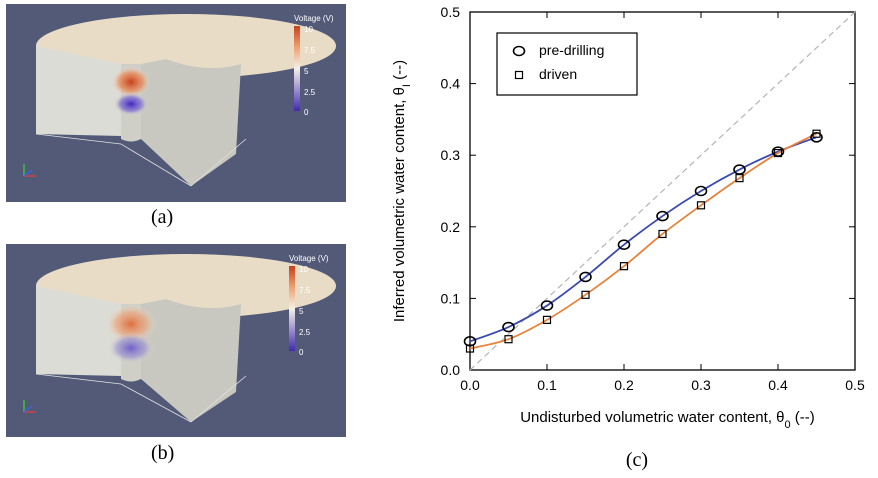  What do you see at coordinates (451, 298) in the screenshot?
I see `y-tick-label: 0.1` at bounding box center [451, 298].